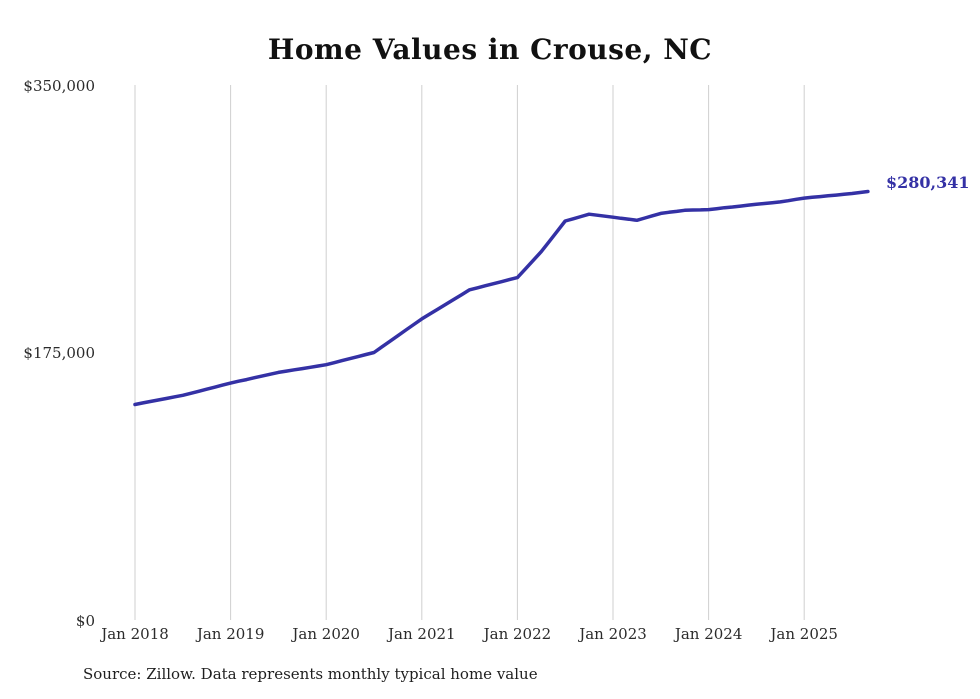 This screenshot has height=699, width=980. I want to click on latest-value-label: $280,341, so click(928, 182).